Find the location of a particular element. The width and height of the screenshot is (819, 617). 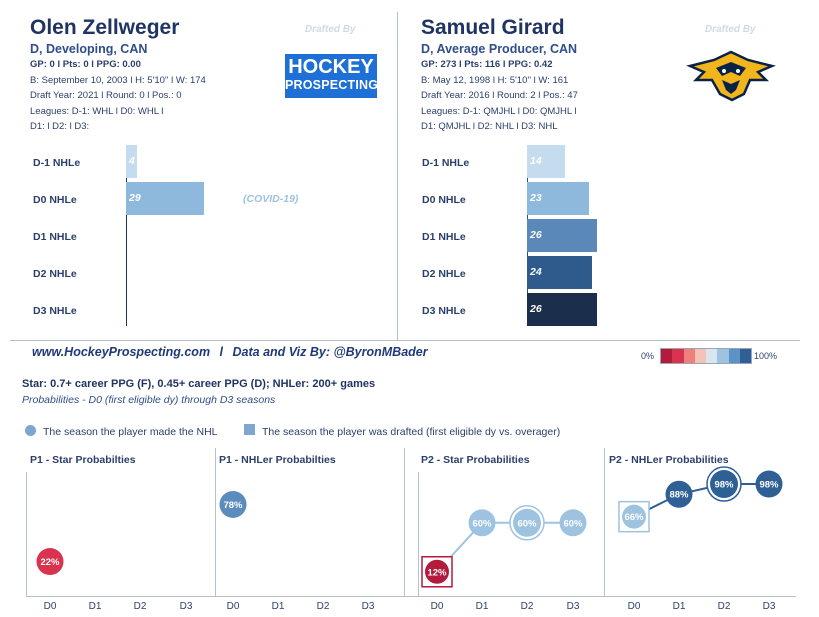

p2-bar-label-d2: D2 NHLe is located at coordinates (444, 274).